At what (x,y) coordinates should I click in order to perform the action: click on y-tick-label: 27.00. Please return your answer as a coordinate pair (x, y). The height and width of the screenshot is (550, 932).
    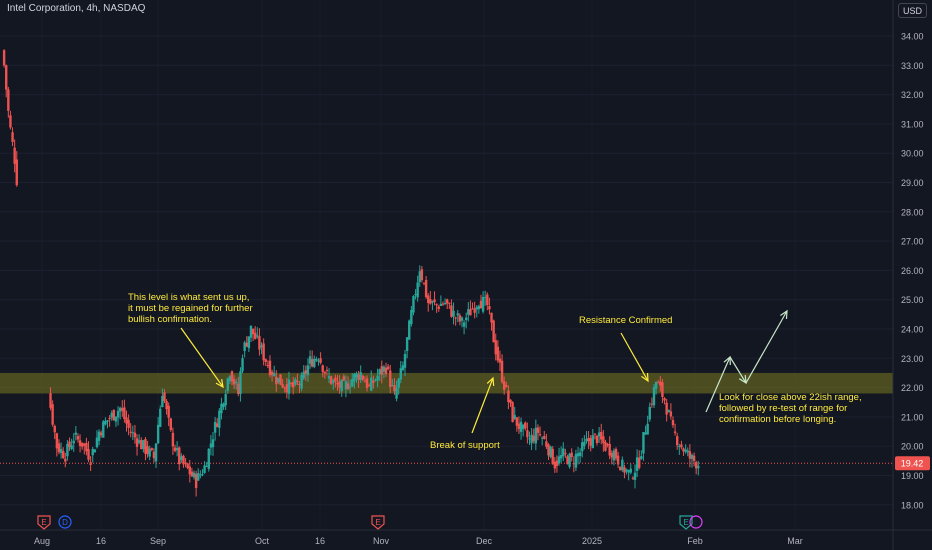
    Looking at the image, I should click on (912, 242).